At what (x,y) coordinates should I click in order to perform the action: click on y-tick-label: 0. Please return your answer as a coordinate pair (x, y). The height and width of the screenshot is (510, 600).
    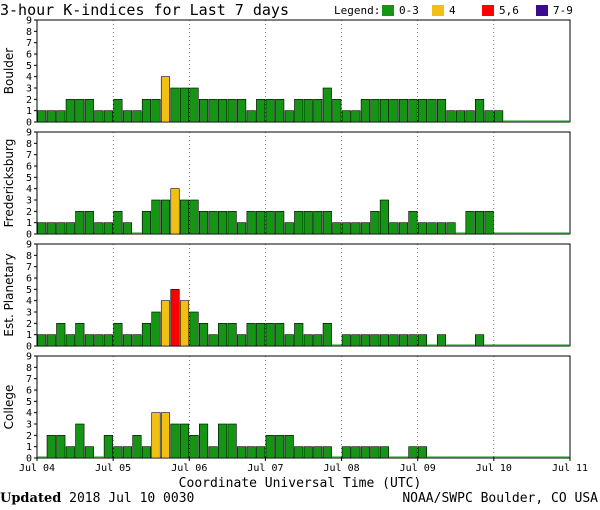
    Looking at the image, I should click on (29, 235).